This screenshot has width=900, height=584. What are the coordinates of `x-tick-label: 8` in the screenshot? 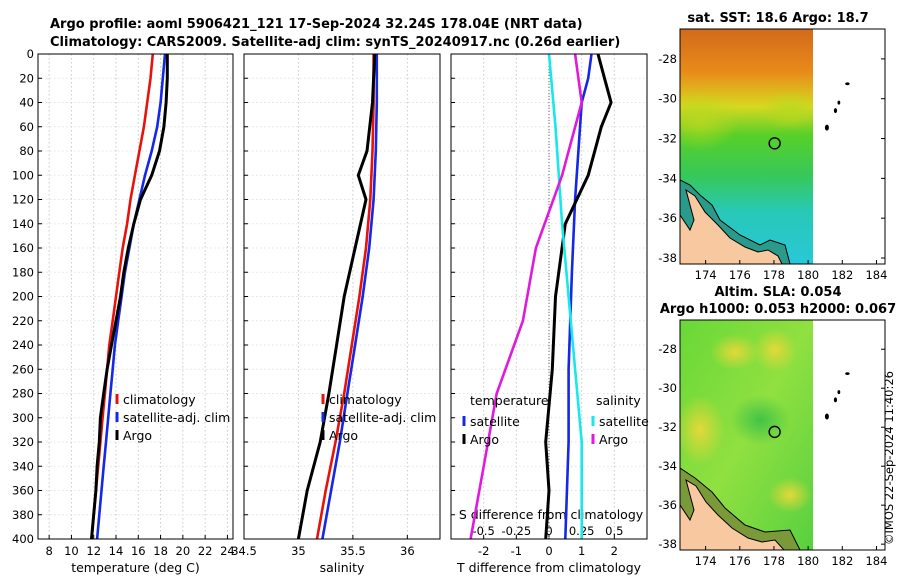 It's located at (48, 551).